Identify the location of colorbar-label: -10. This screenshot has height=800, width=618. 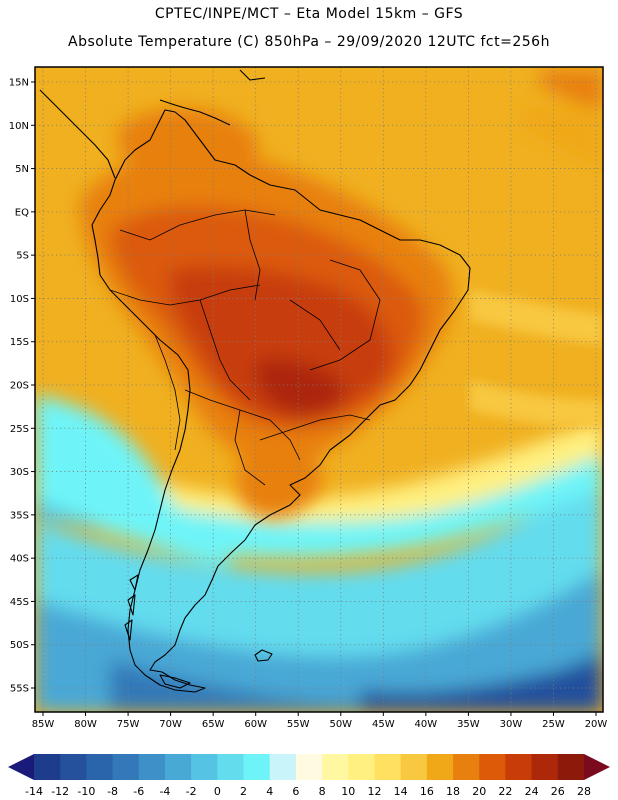
(86, 791).